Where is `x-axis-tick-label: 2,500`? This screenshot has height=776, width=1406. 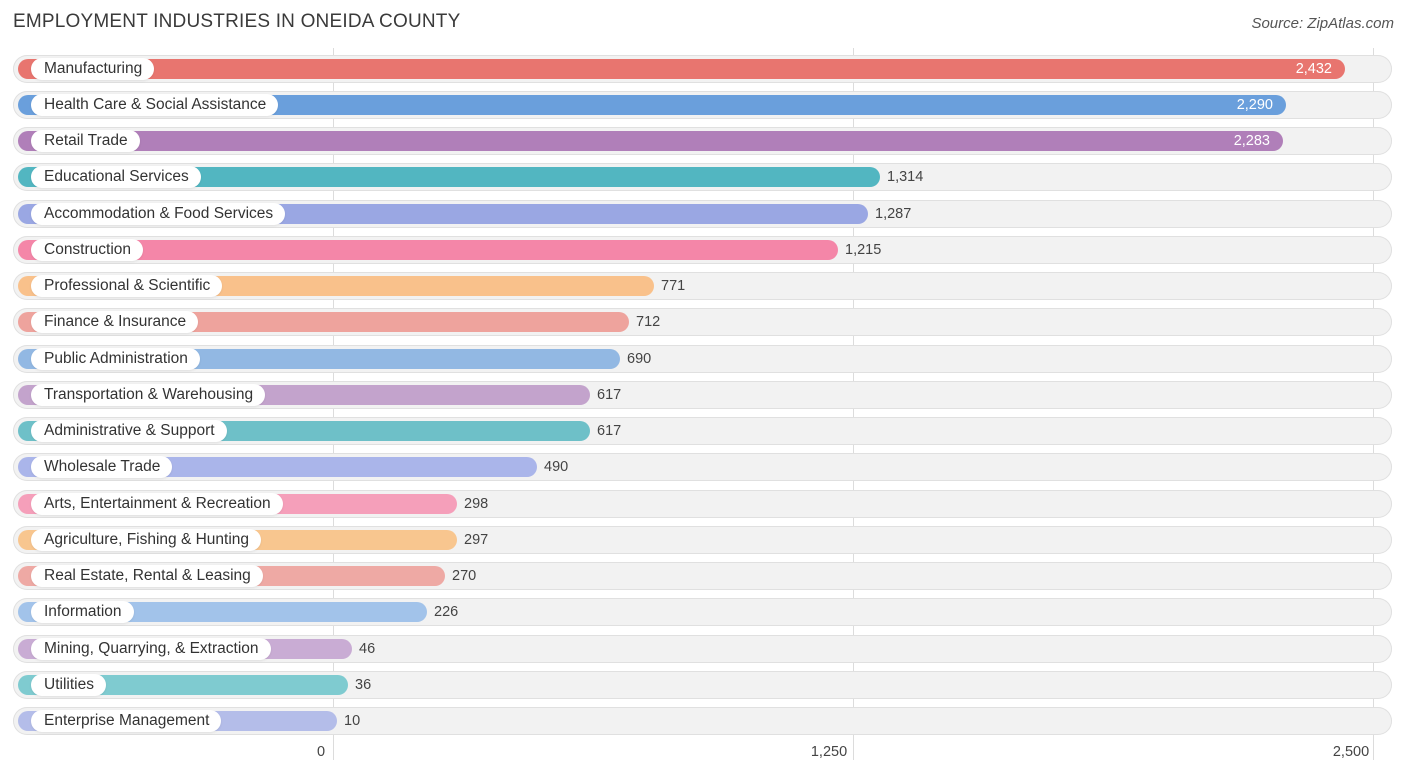
x-axis-tick-label: 2,500 is located at coordinates (1351, 752).